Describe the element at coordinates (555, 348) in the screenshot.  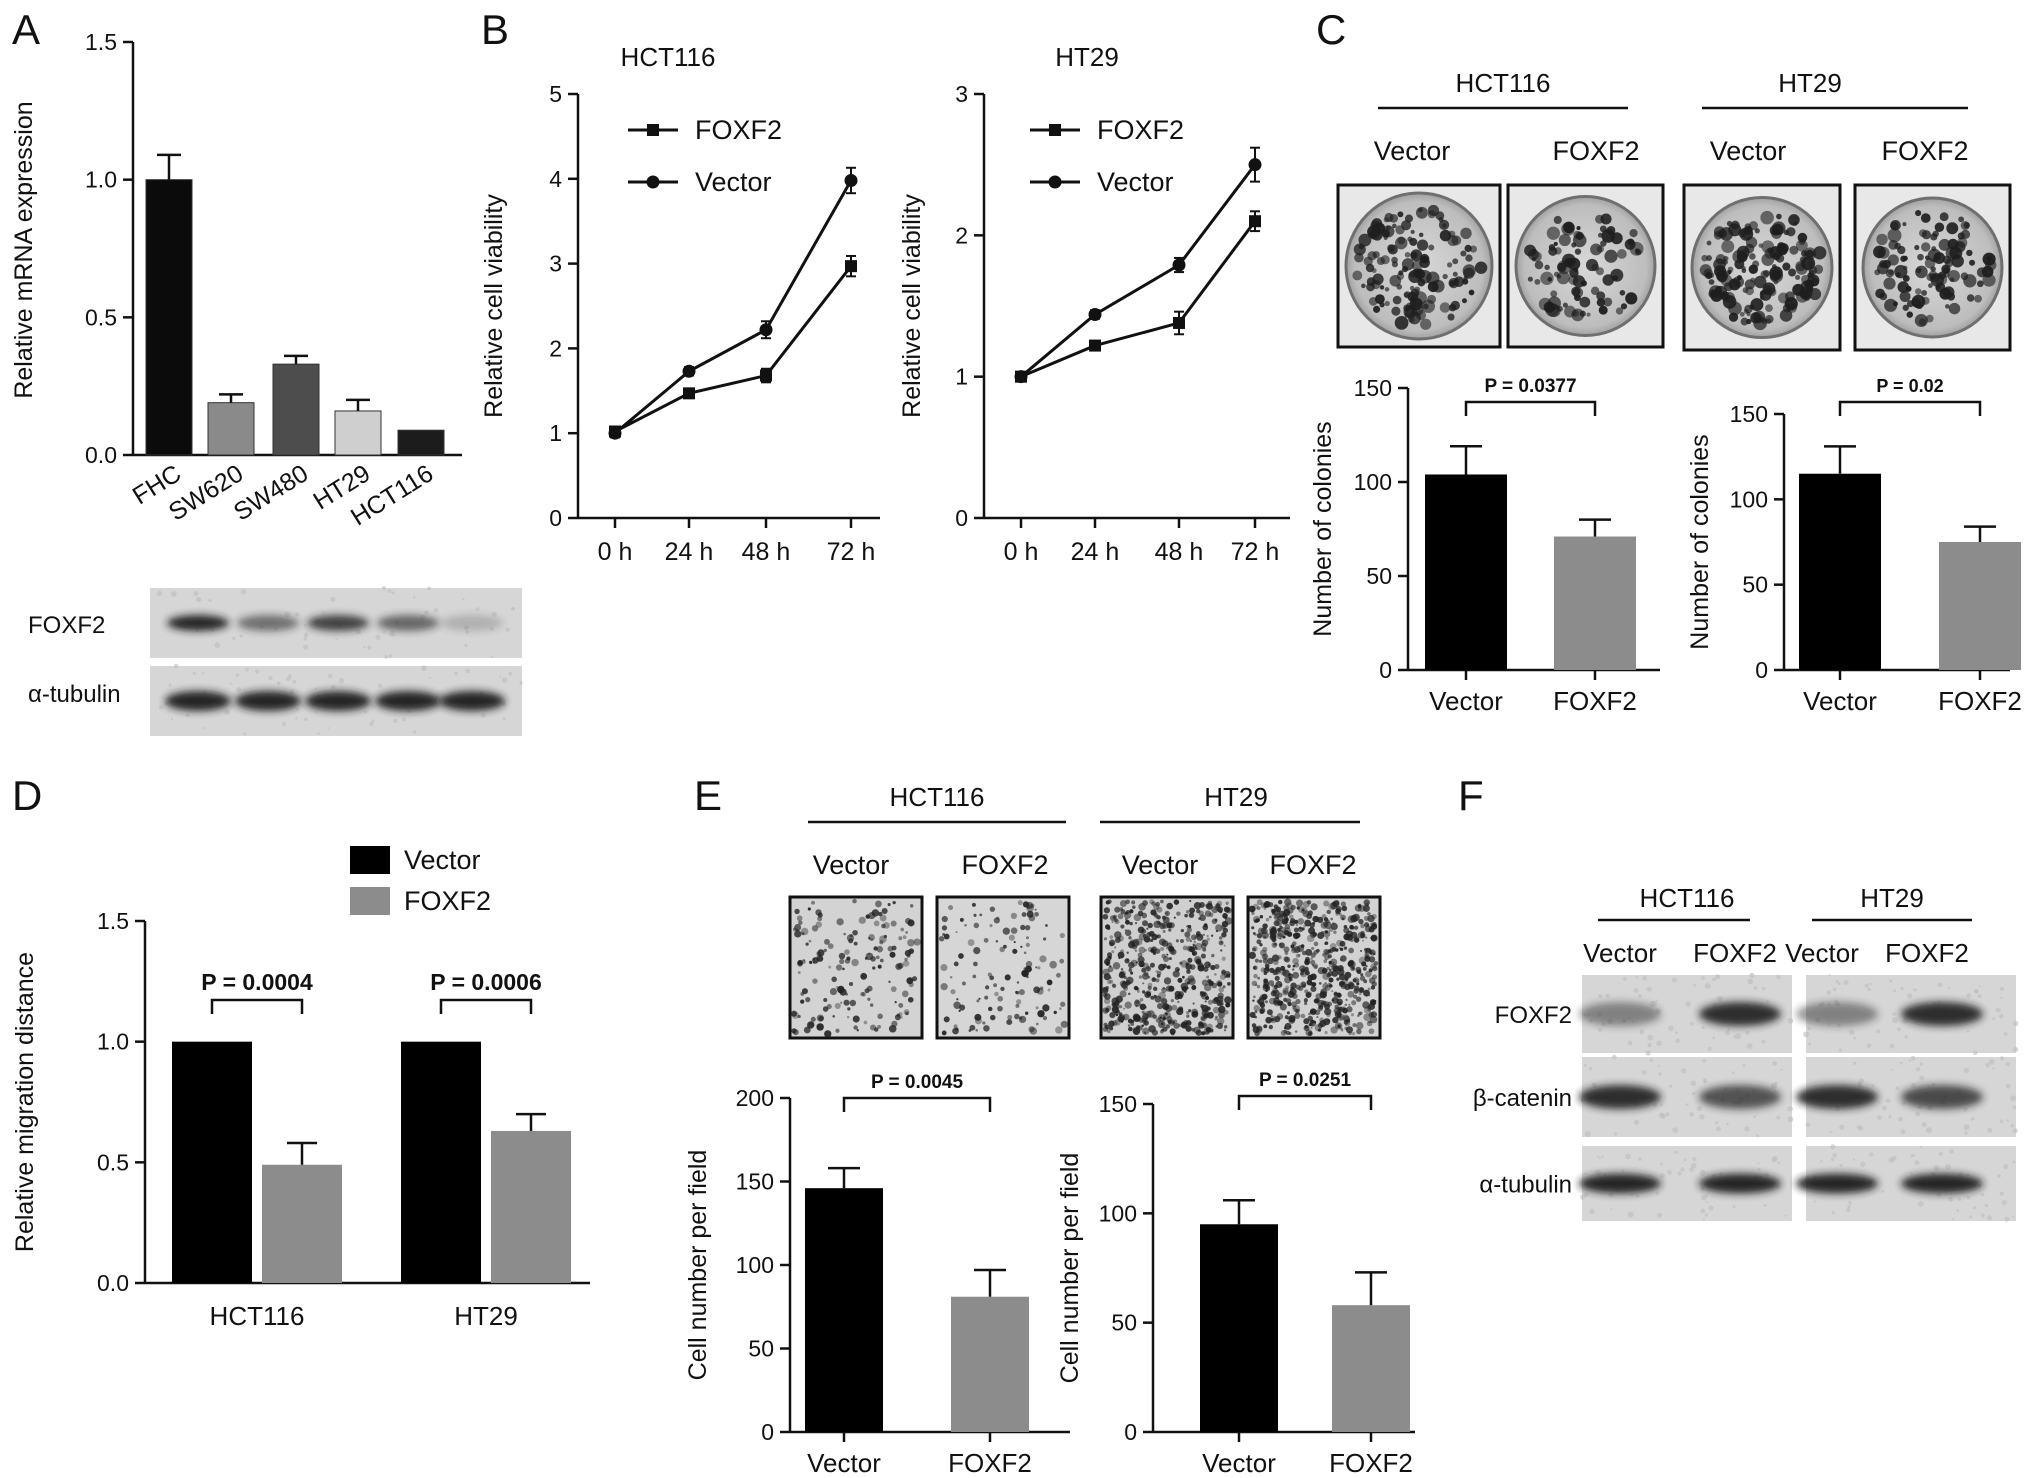
I see `y-tick-label: 2` at that location.